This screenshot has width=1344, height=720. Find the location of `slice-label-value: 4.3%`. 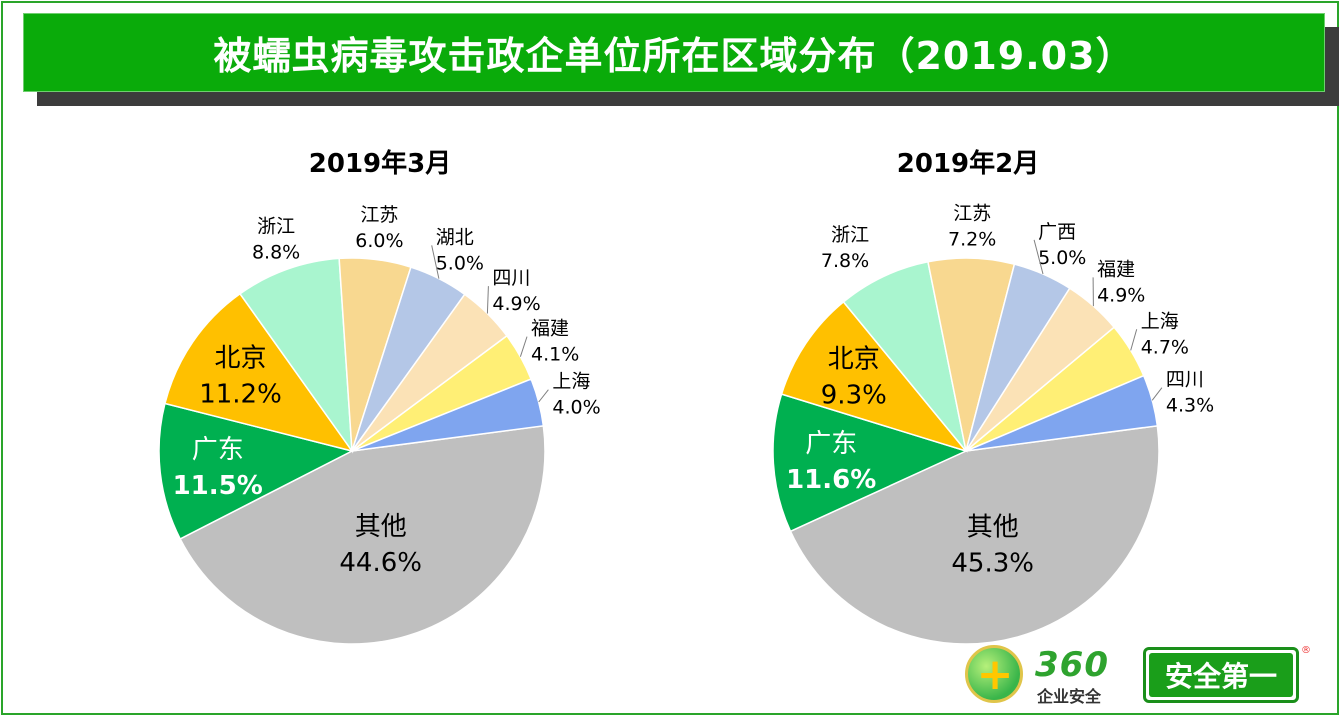

slice-label-value: 4.3% is located at coordinates (1190, 406).